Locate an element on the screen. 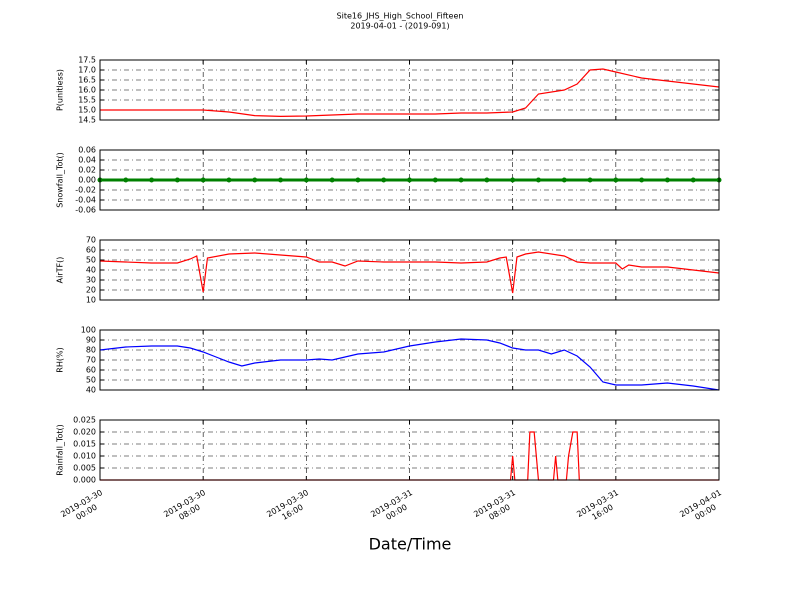  y-tick-label: 14.5 is located at coordinates (87, 120).